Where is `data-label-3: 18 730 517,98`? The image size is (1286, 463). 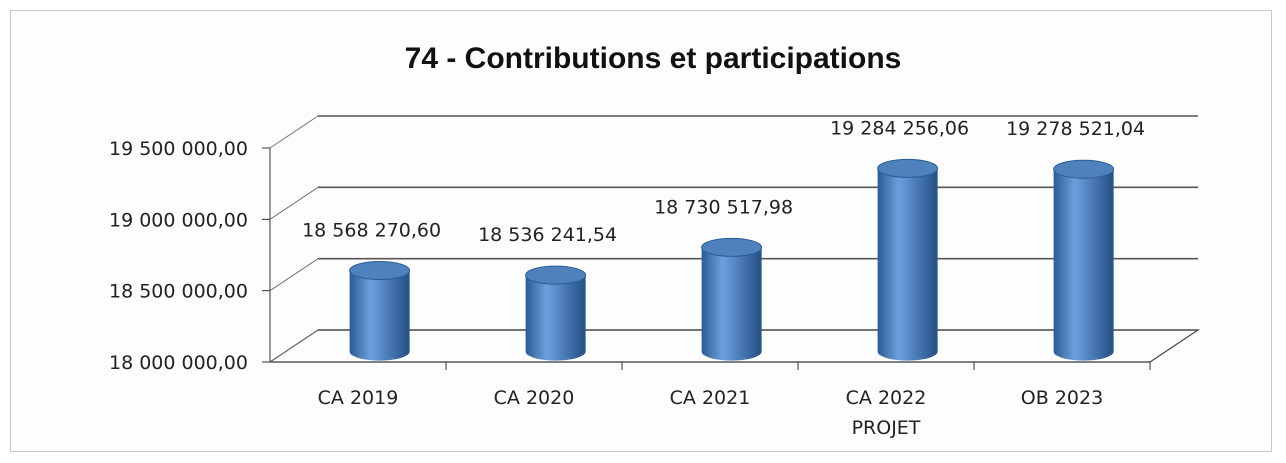
data-label-3: 18 730 517,98 is located at coordinates (723, 207).